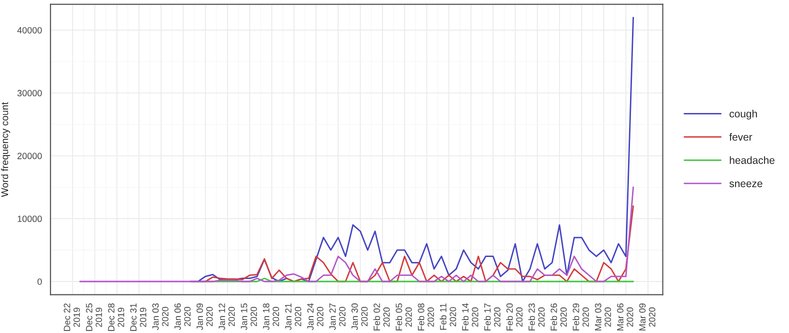 The image size is (789, 333). Describe the element at coordinates (448, 316) in the screenshot. I see `x-tick-label: Feb 11 2020` at that location.